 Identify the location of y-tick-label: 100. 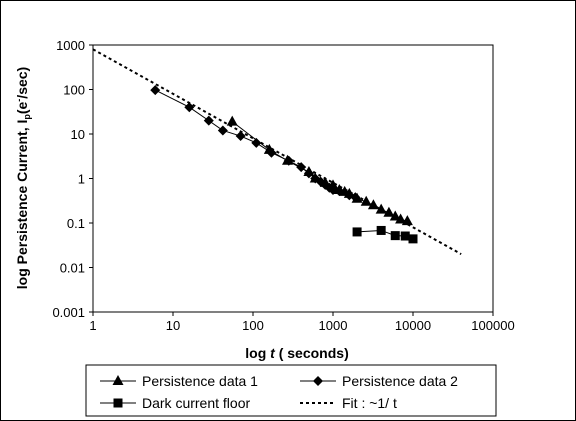
(74, 90).